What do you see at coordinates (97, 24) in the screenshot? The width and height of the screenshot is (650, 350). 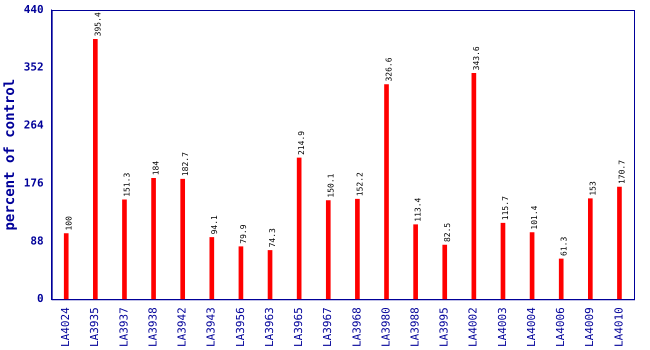 I see `data-label: 395.4` at bounding box center [97, 24].